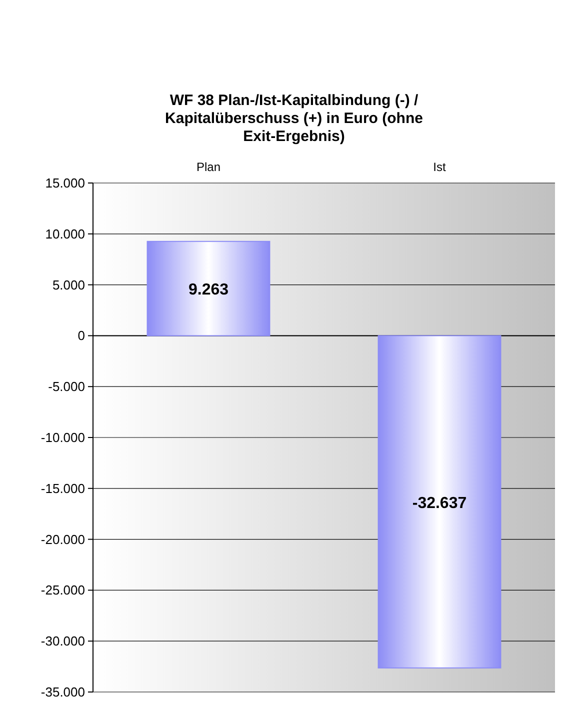 This screenshot has width=569, height=702. Describe the element at coordinates (62, 539) in the screenshot. I see `y-tick-label: -20.000` at that location.